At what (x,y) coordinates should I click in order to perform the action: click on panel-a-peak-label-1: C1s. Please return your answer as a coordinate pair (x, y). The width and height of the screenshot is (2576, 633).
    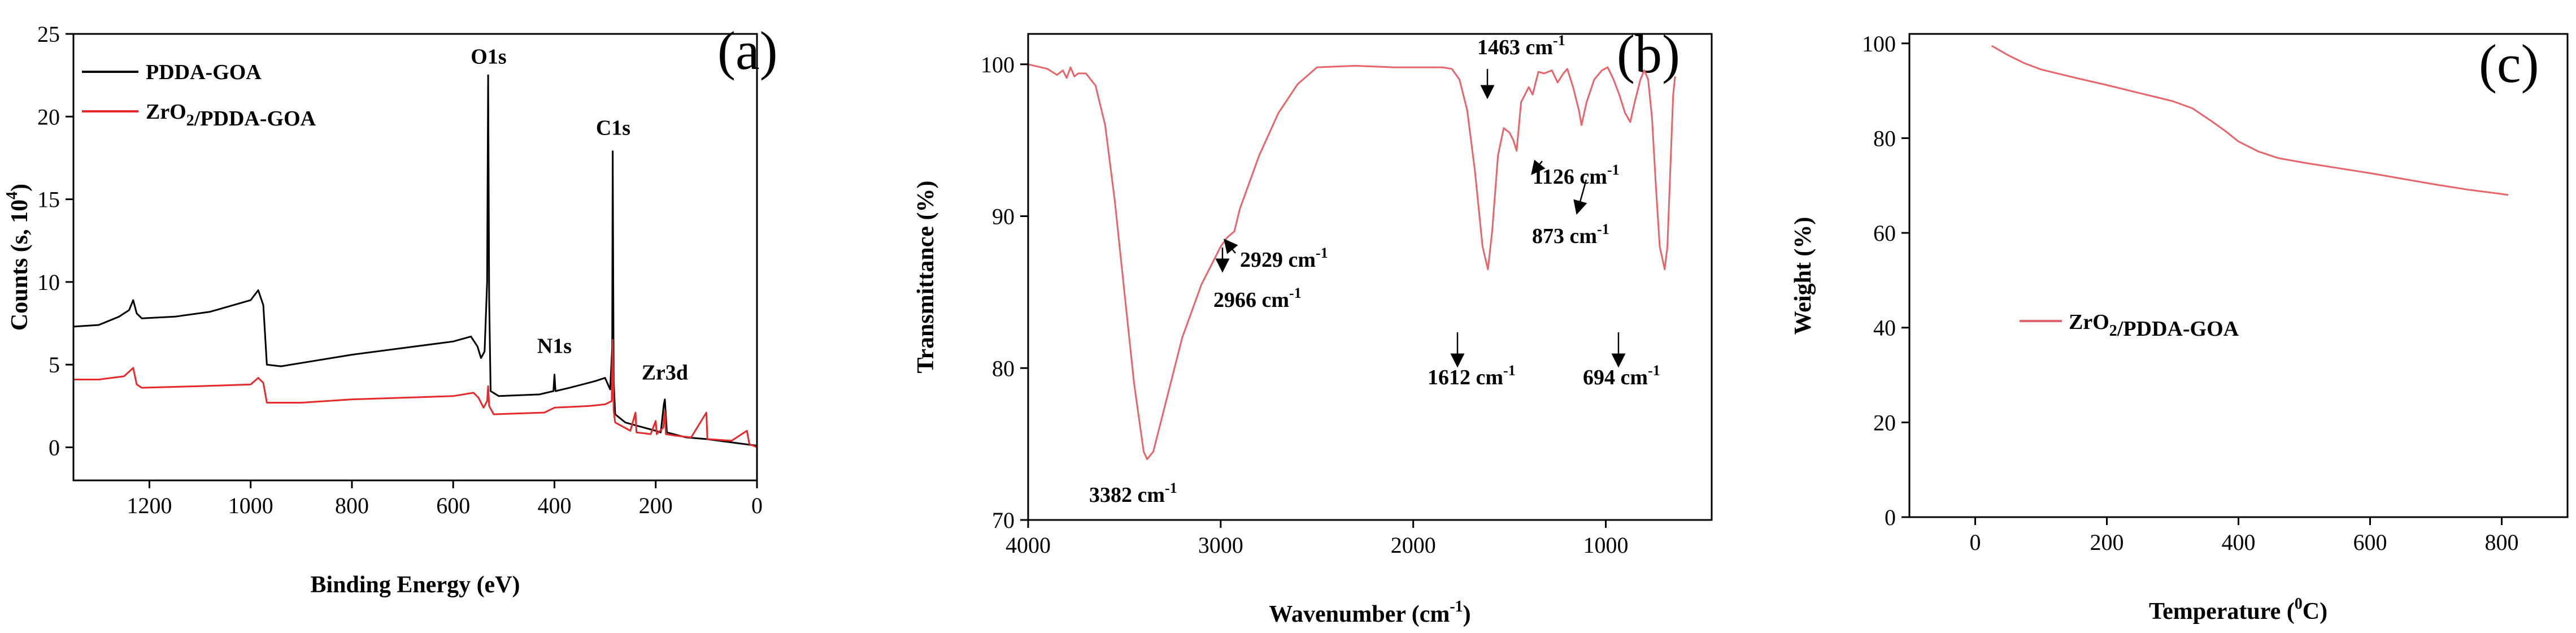
    Looking at the image, I should click on (613, 128).